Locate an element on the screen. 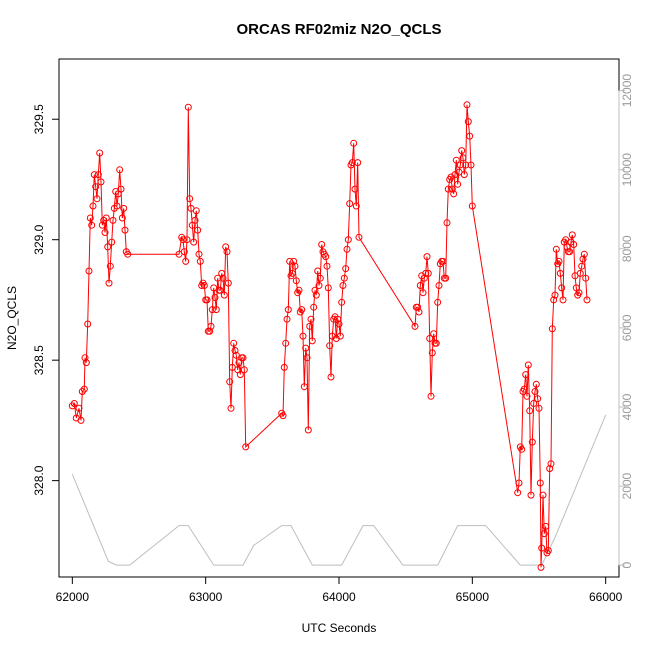 The image size is (650, 650). x-tick-label: 63000 is located at coordinates (206, 597).